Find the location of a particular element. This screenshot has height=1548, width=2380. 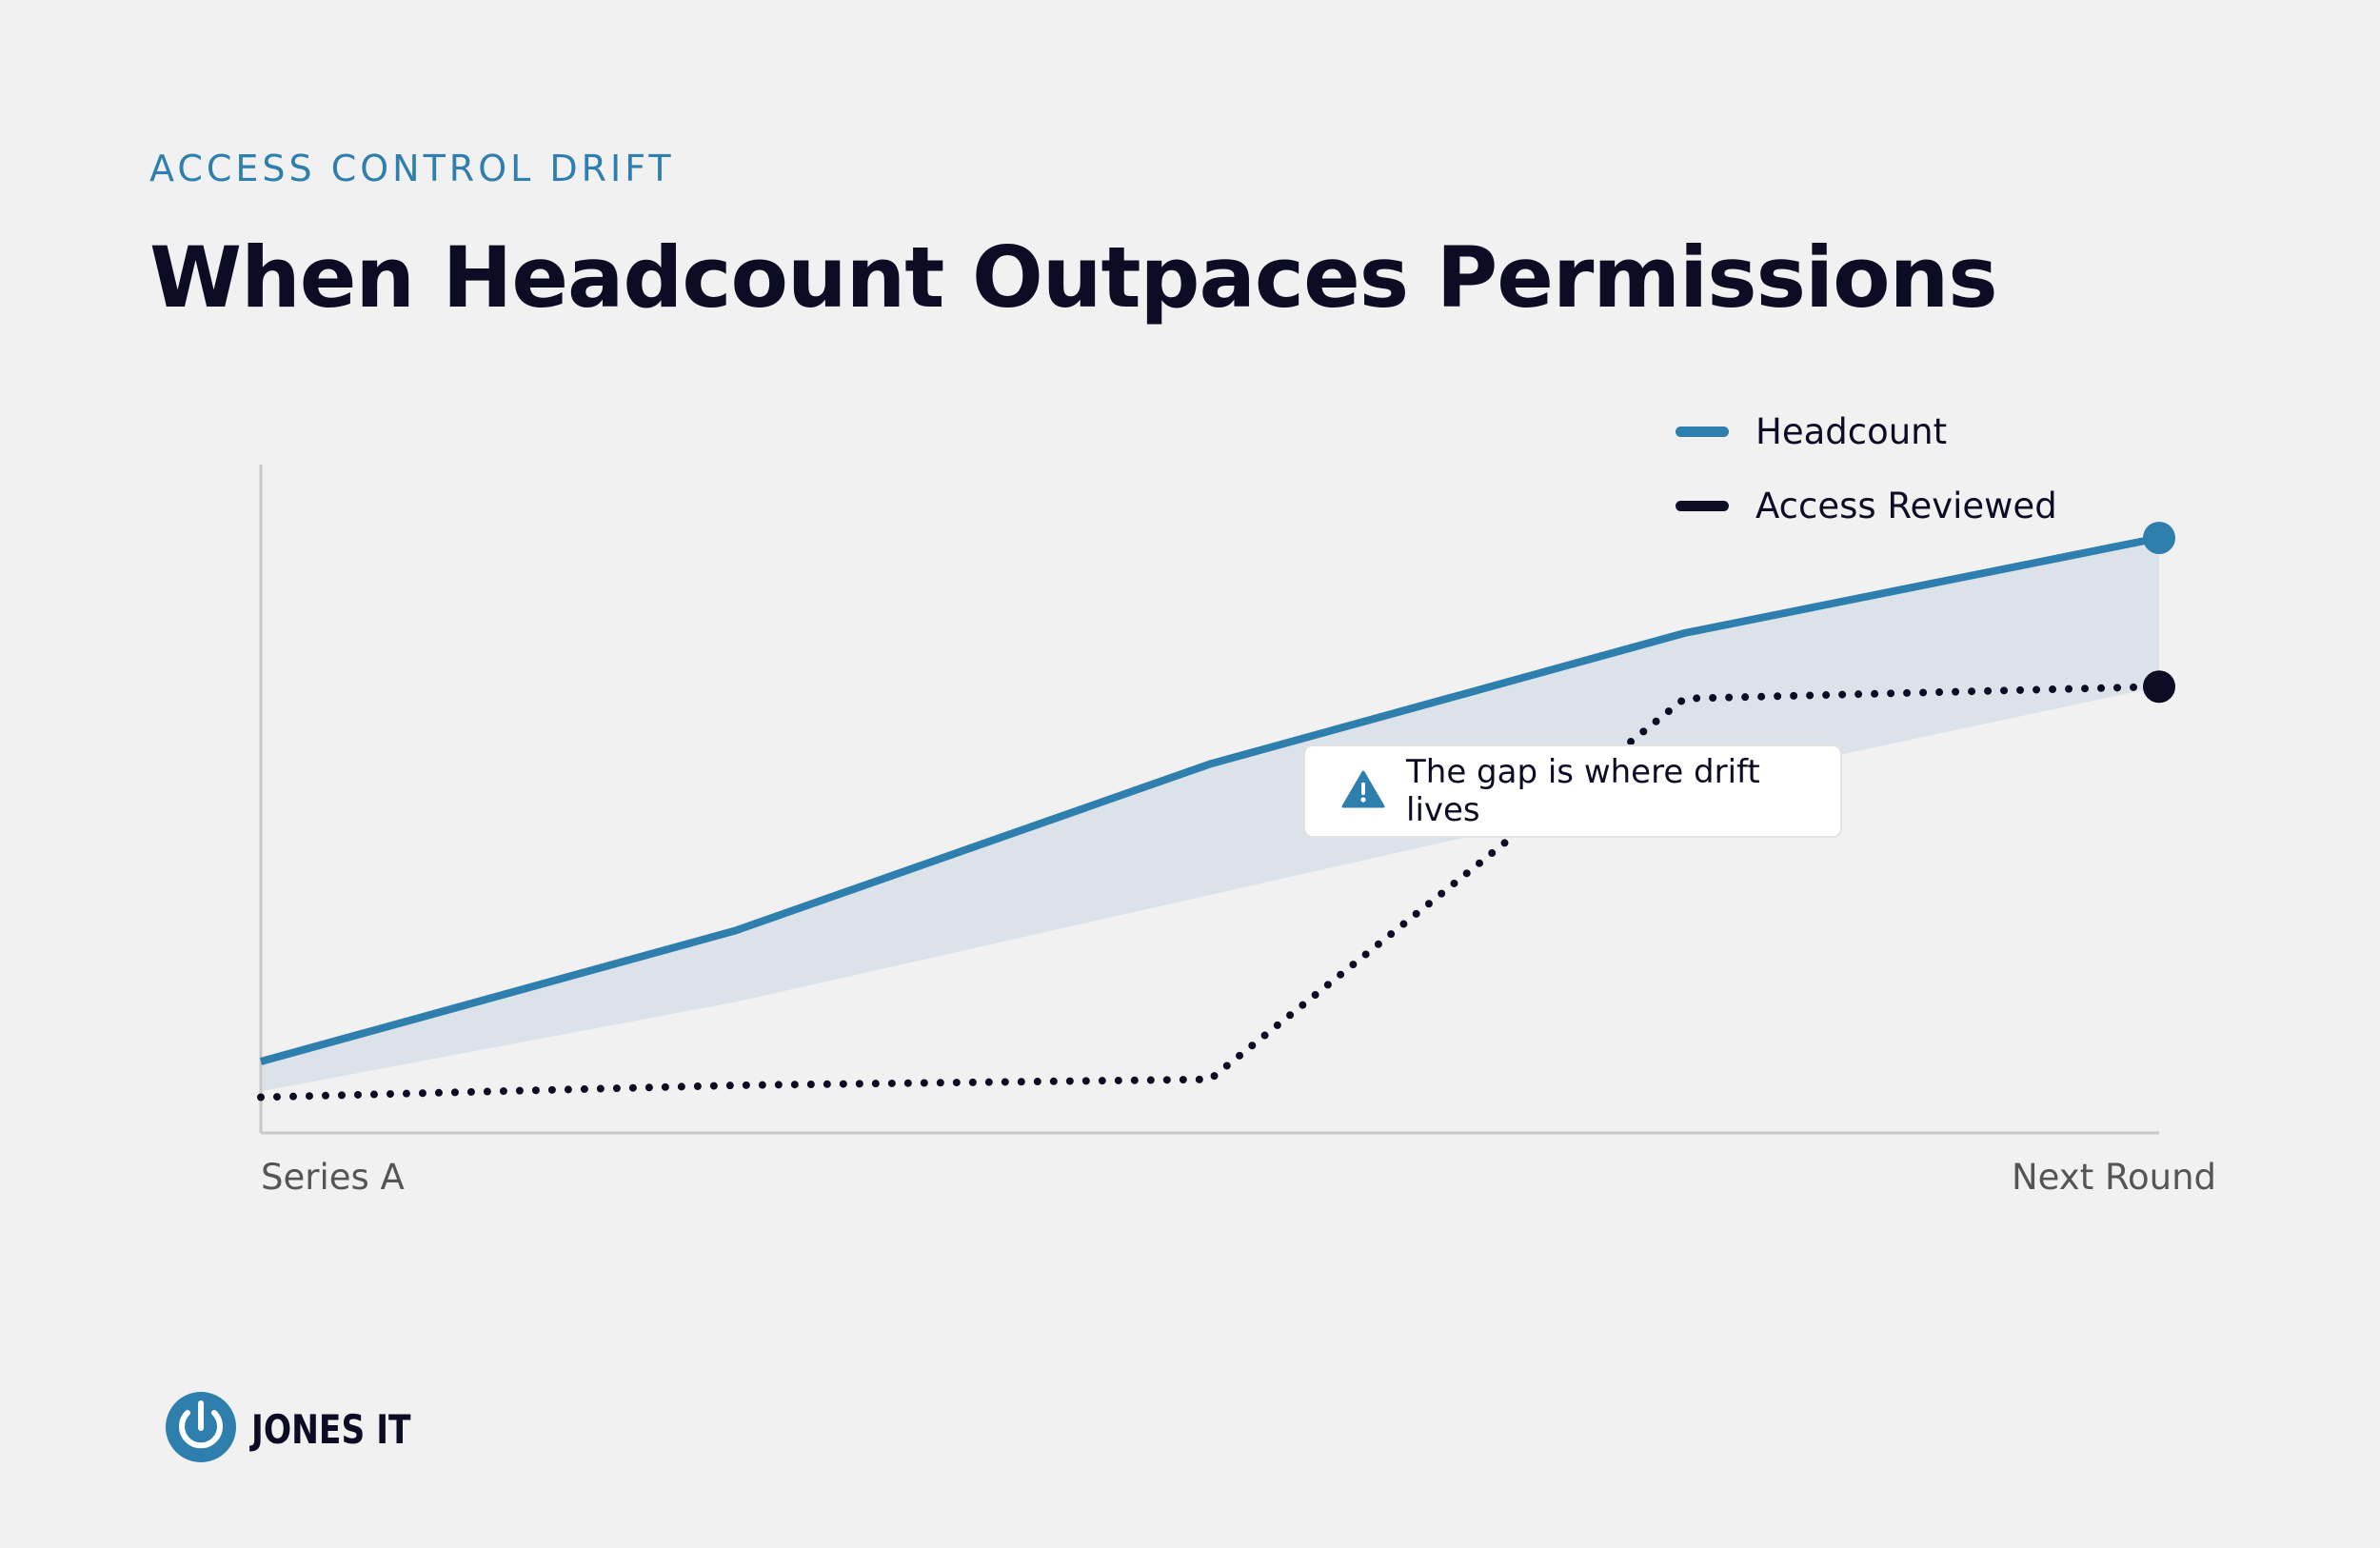

legend-label-headcount: Headcount is located at coordinates (1851, 431).